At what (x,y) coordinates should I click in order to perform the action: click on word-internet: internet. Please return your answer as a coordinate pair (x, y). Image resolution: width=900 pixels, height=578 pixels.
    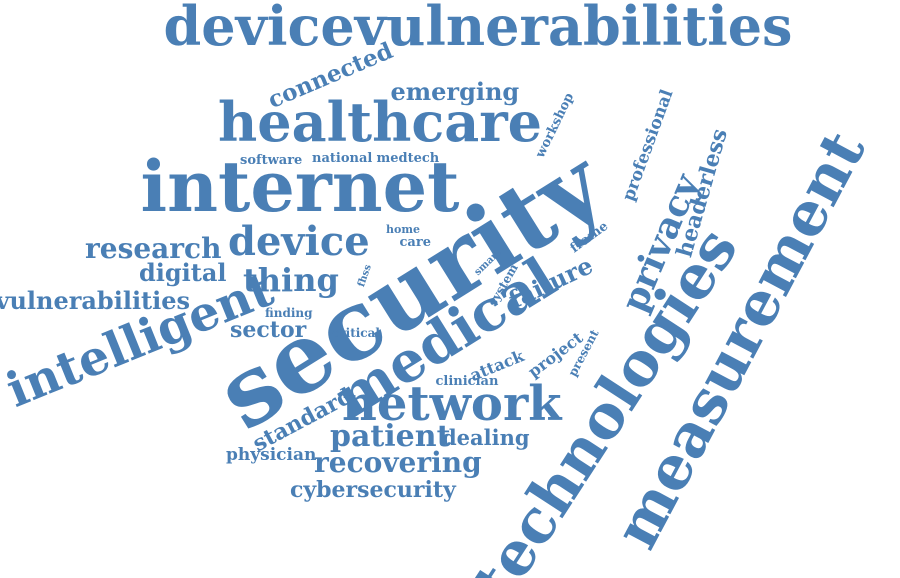
    Looking at the image, I should click on (300, 186).